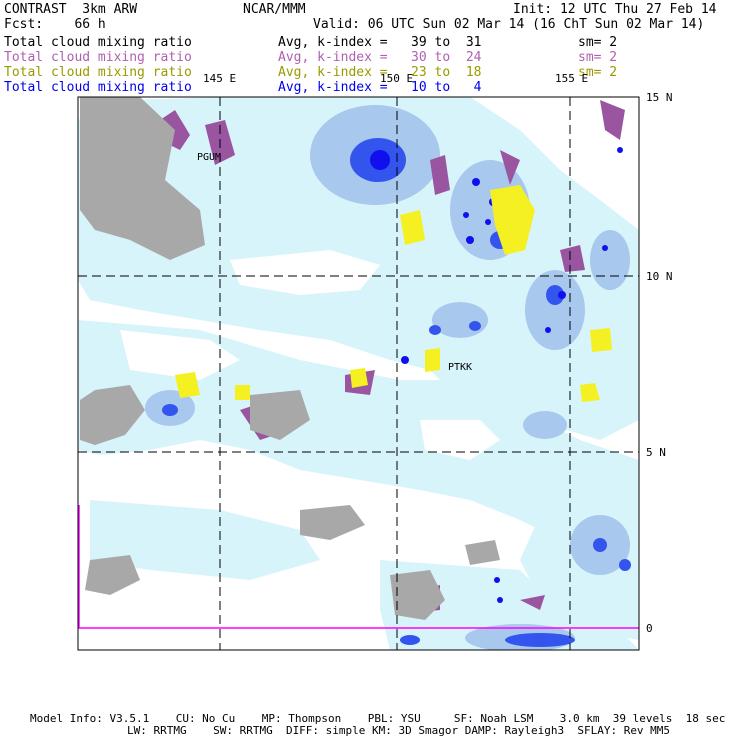  What do you see at coordinates (460, 367) in the screenshot?
I see `station-ptkk: PTKK` at bounding box center [460, 367].